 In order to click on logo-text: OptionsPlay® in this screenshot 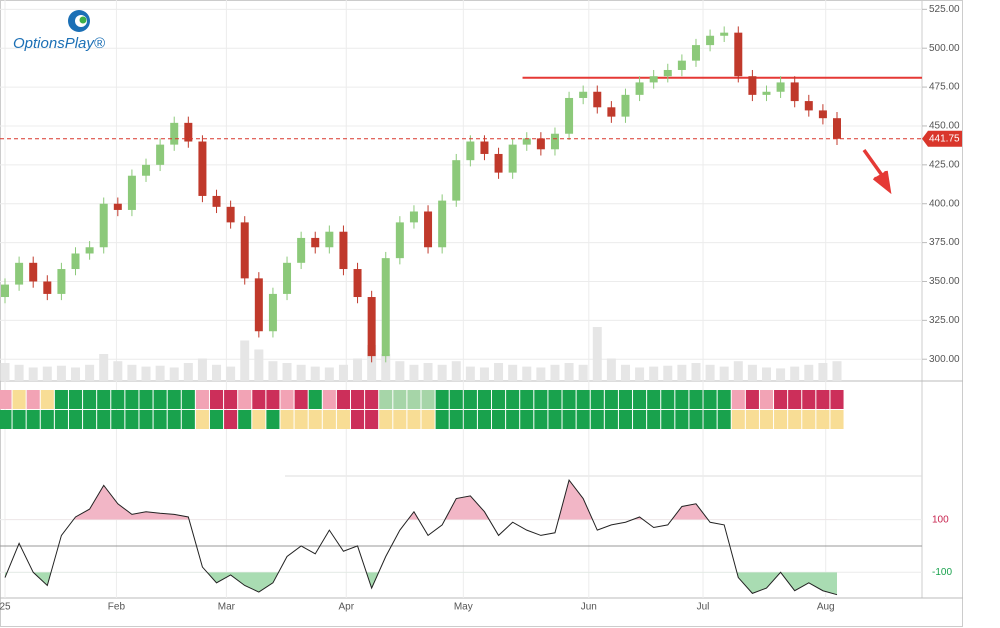, I will do `click(59, 43)`.